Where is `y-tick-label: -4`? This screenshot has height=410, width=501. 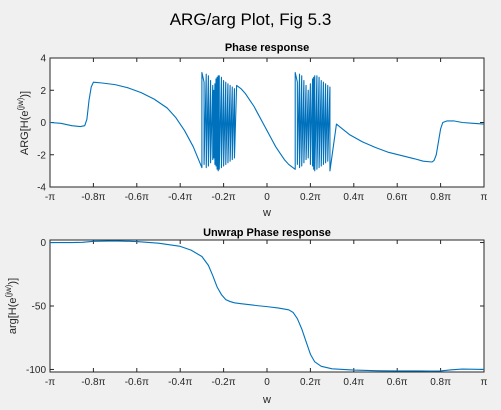
y-tick-label: -4 is located at coordinates (41, 188).